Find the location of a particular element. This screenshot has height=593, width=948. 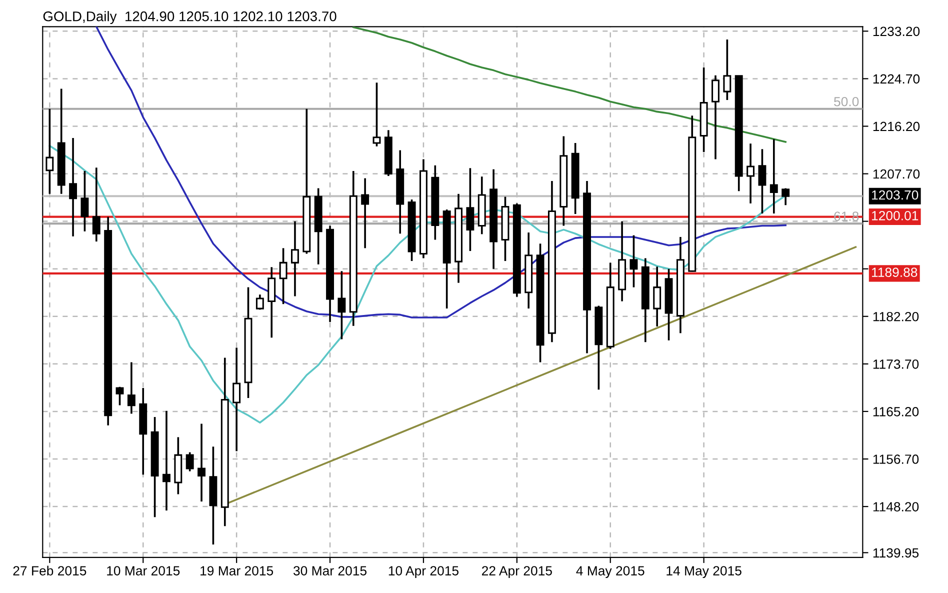

y-tick-label: 1182.20 is located at coordinates (896, 317).